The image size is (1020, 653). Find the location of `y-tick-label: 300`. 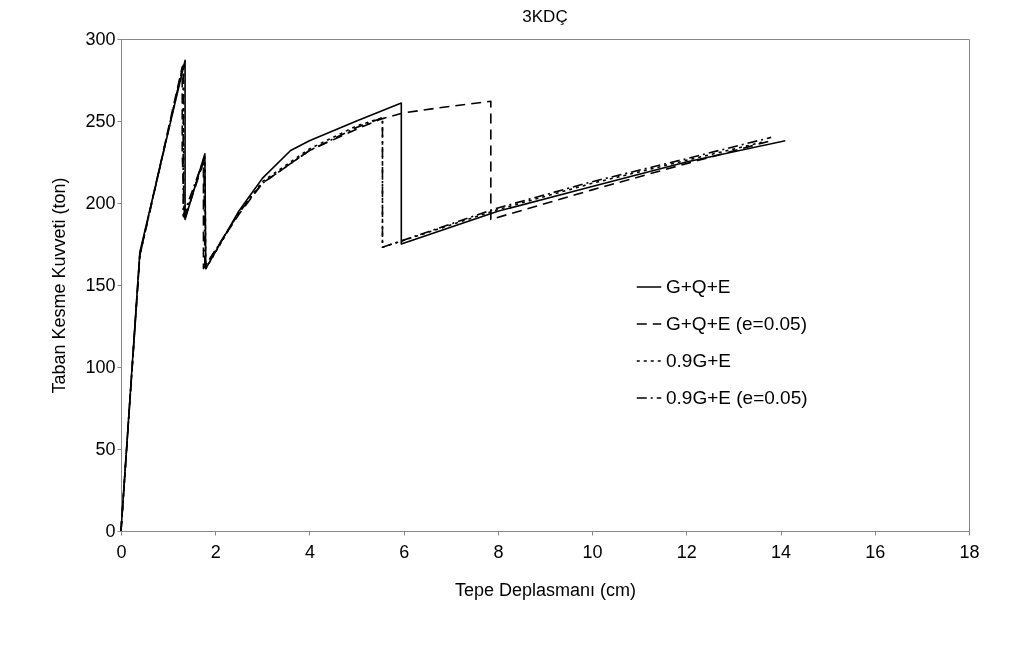

y-tick-label: 300 is located at coordinates (100, 38).